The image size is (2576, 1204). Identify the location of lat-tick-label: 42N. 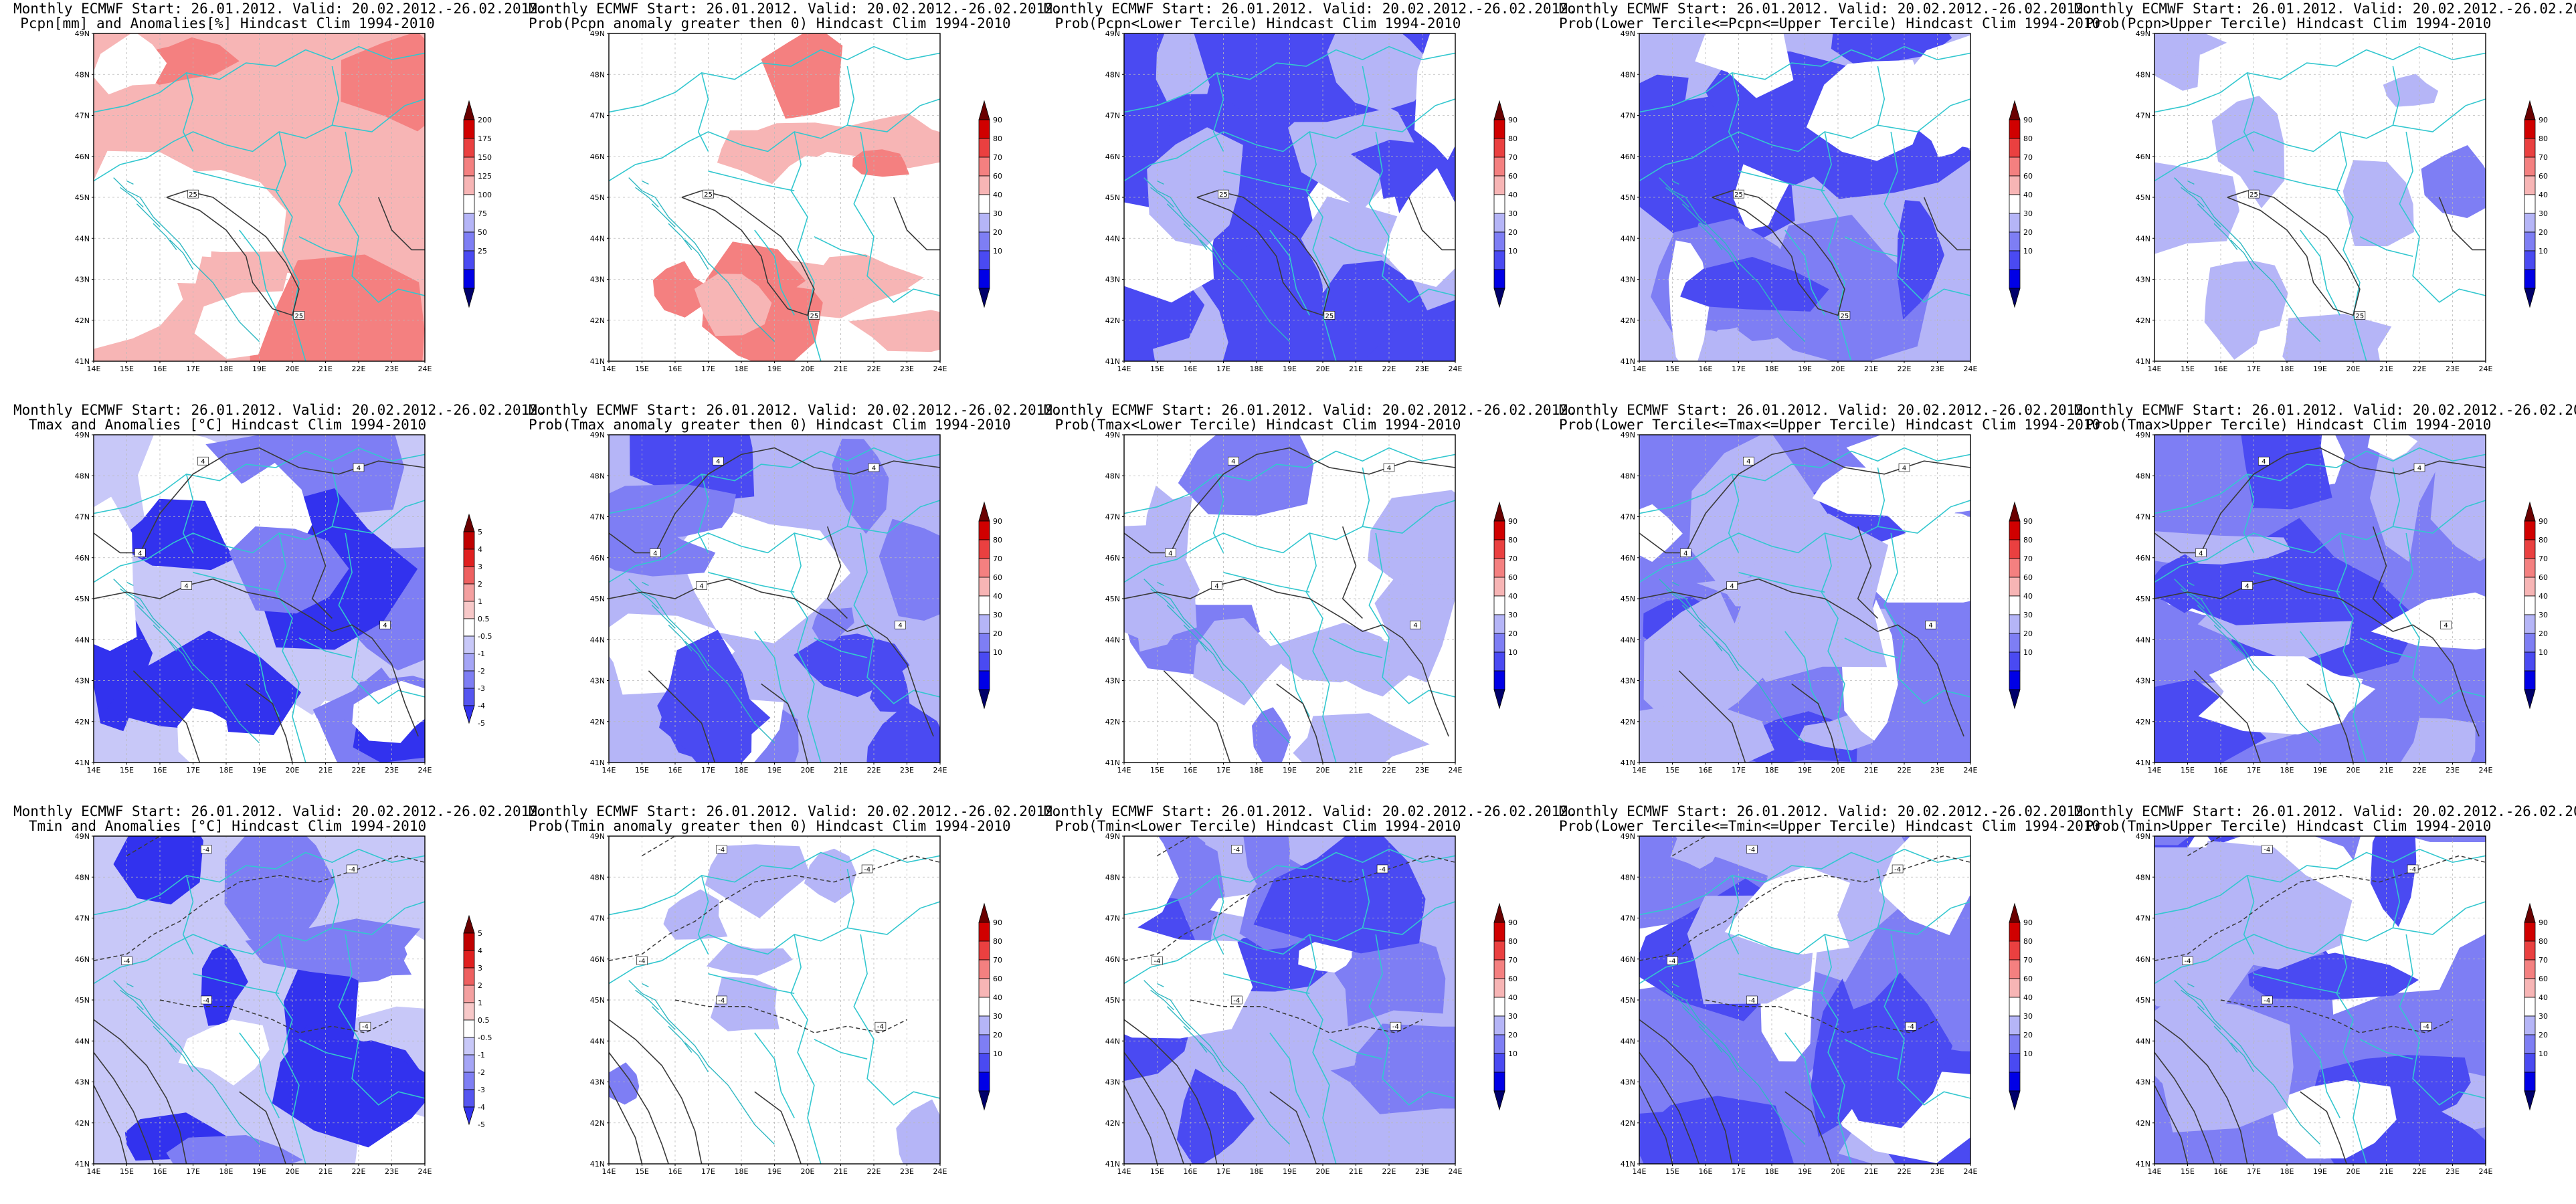
(2143, 320).